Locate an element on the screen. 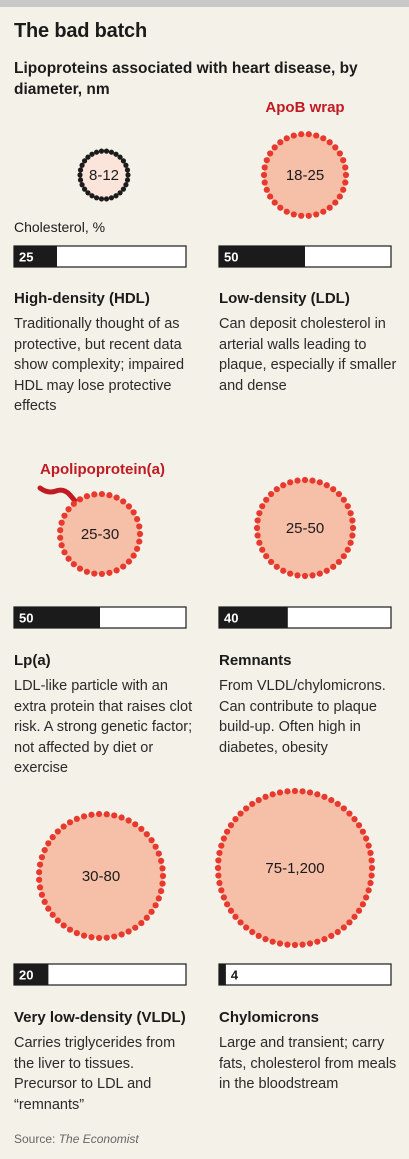 This screenshot has height=1159, width=409. chart-title: The bad batch is located at coordinates (80, 31).